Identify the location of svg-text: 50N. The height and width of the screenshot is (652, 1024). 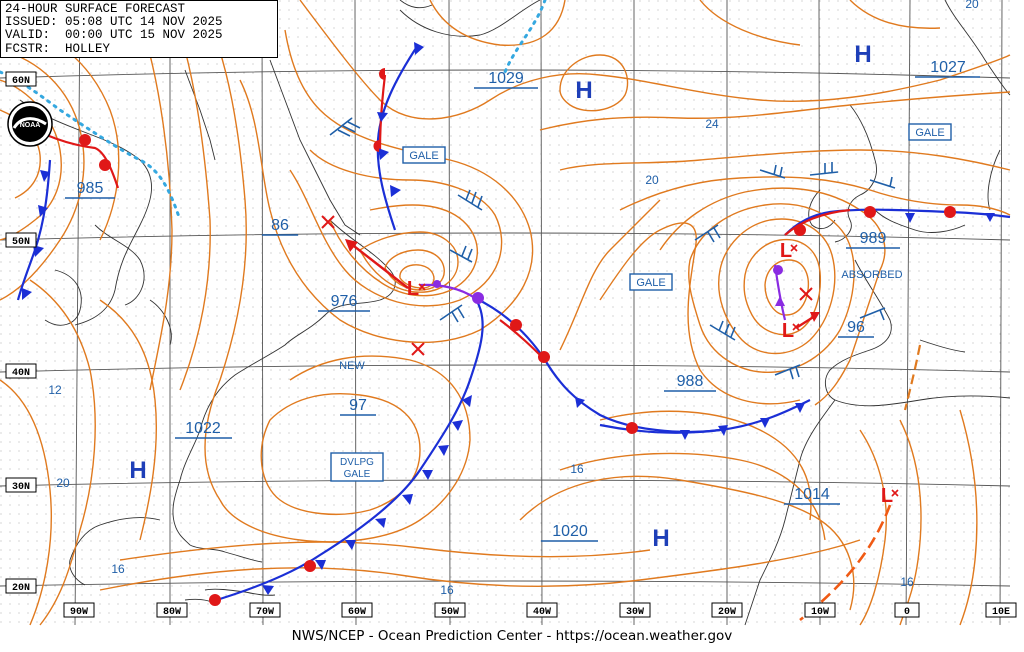
(21, 242).